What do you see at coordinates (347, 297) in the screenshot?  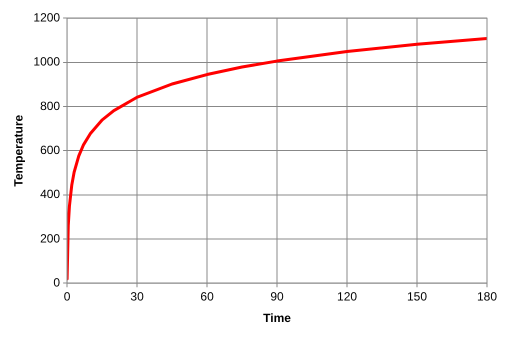 I see `x-tick-label: 120` at bounding box center [347, 297].